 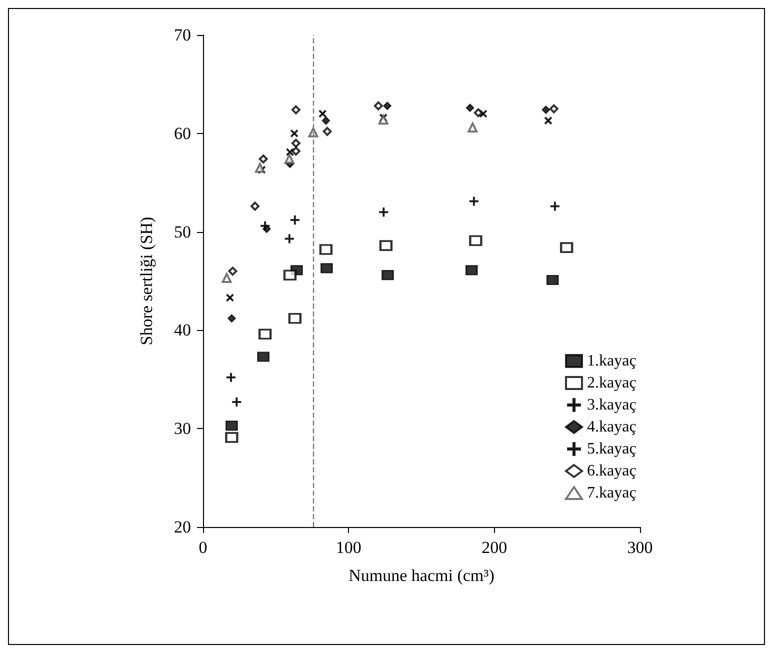 What do you see at coordinates (611, 405) in the screenshot?
I see `legend-label: 3.kayaç` at bounding box center [611, 405].